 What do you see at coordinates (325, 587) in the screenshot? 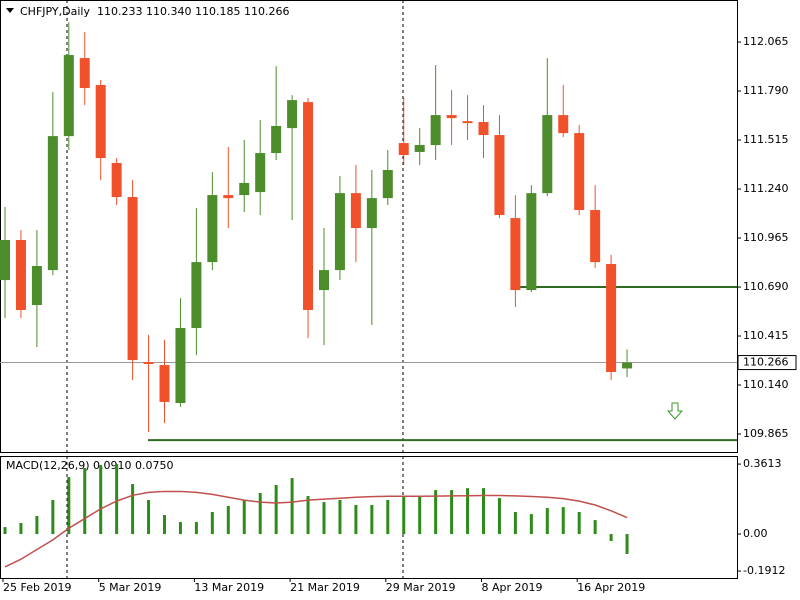
I see `x-tick-label: 21 Mar 2019` at bounding box center [325, 587].